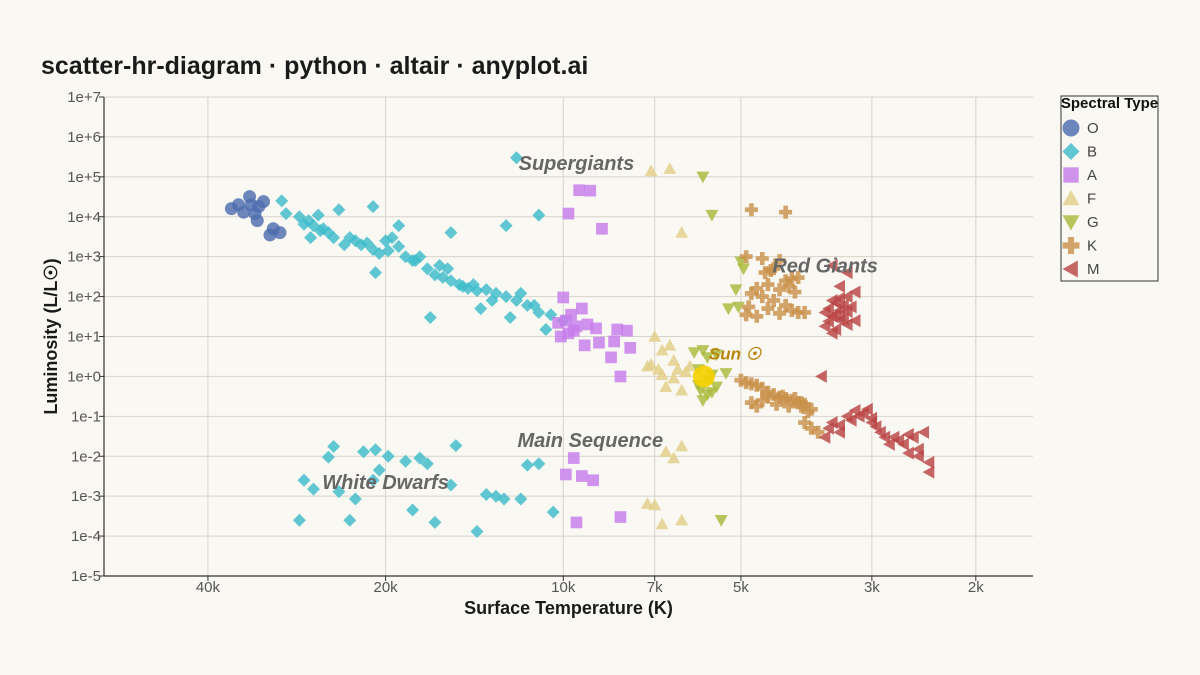  Describe the element at coordinates (825, 267) in the screenshot. I see `annotation-red-giants: Red Giants` at that location.